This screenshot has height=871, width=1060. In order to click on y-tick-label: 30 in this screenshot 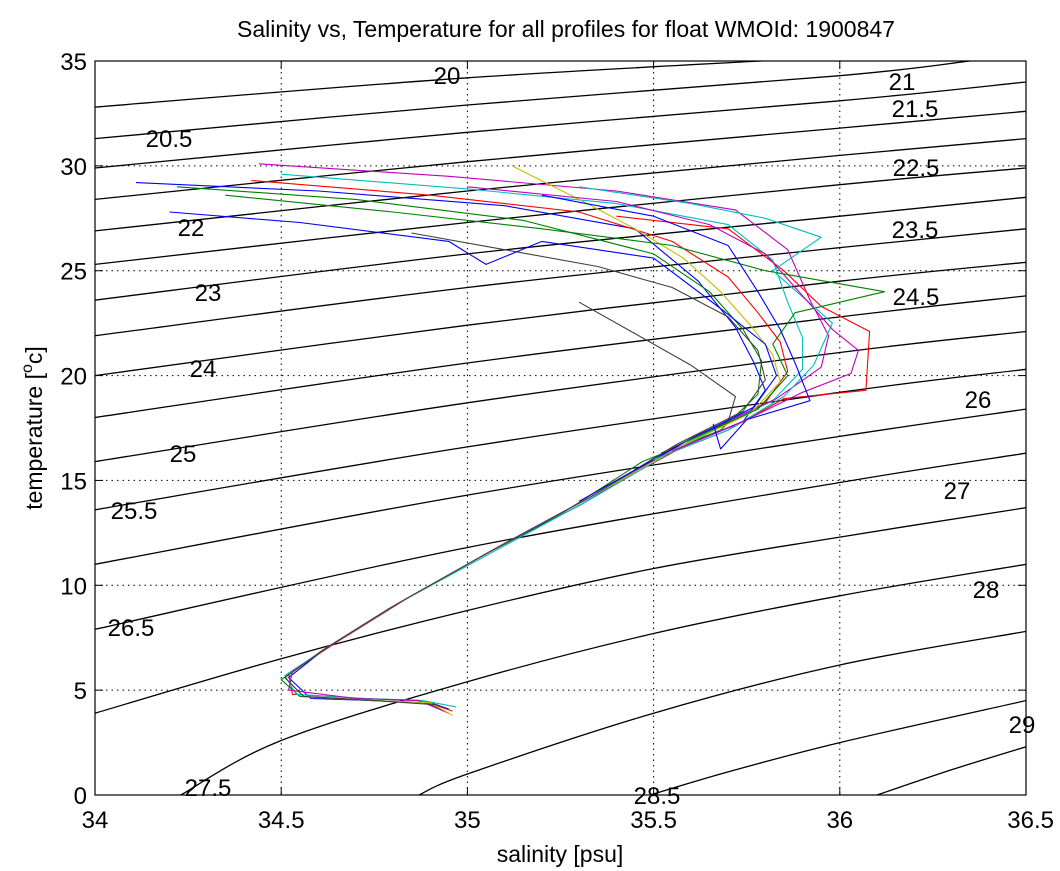, I will do `click(73, 167)`.